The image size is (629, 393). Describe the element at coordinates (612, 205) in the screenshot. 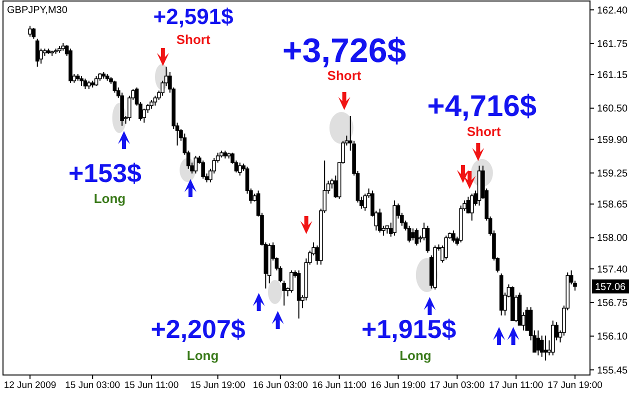

I see `y-tick-label: 158.65` at that location.